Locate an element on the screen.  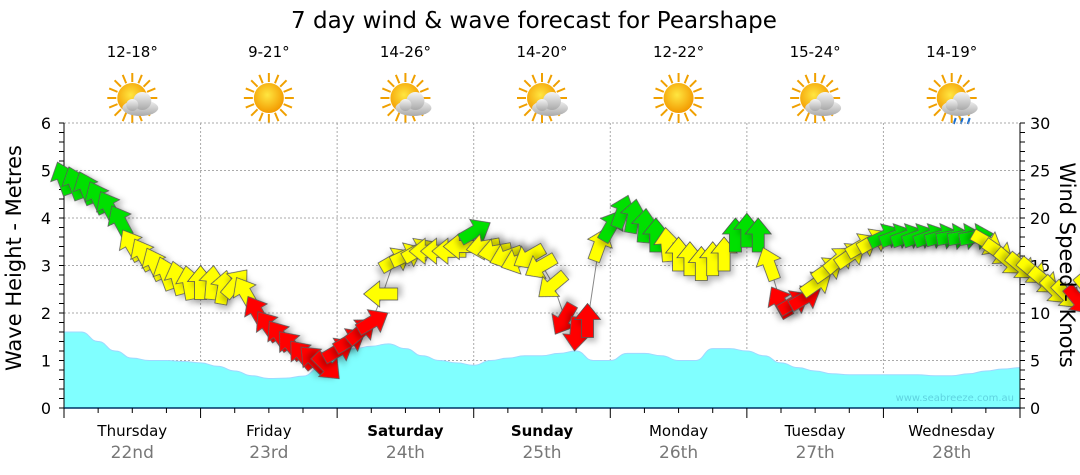
y2-tick-label: 20 is located at coordinates (1040, 218).